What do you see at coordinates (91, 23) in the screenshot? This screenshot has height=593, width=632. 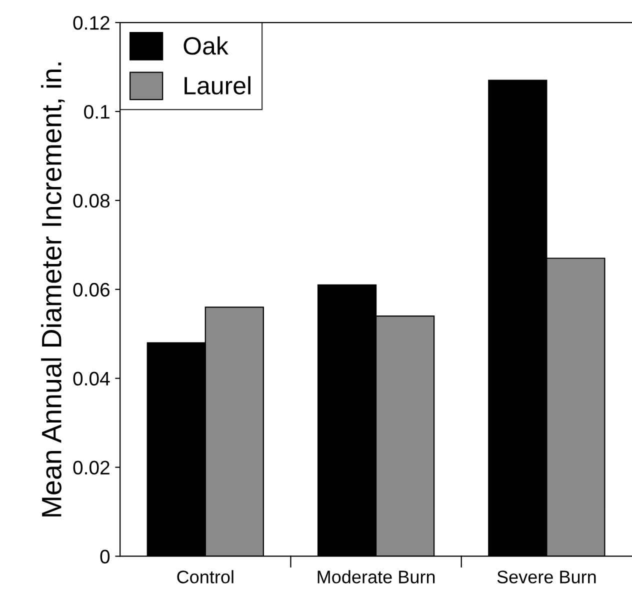 I see `y-tick-label: 0.12` at bounding box center [91, 23].